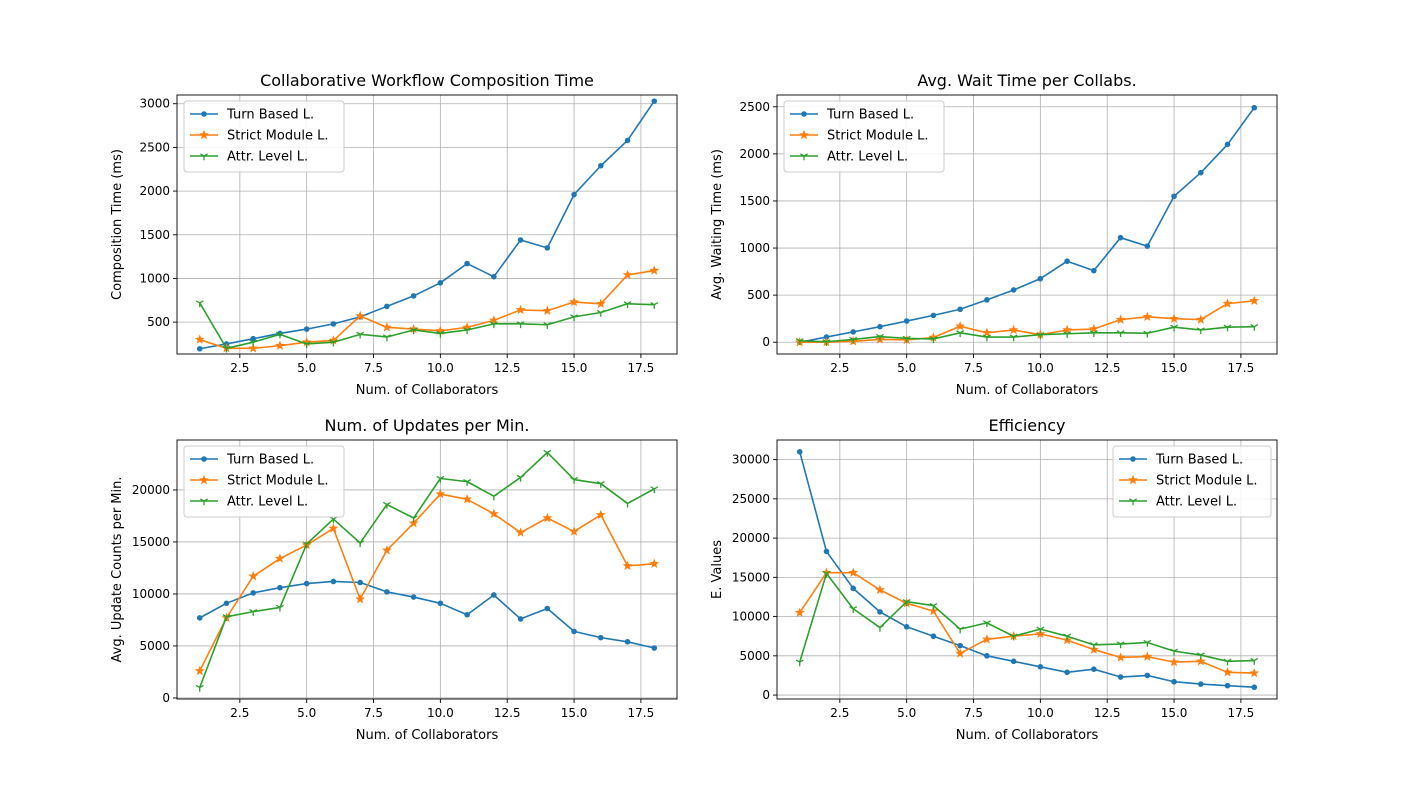 This screenshot has height=786, width=1419. I want to click on x-tick-label: 17.5, so click(1241, 368).